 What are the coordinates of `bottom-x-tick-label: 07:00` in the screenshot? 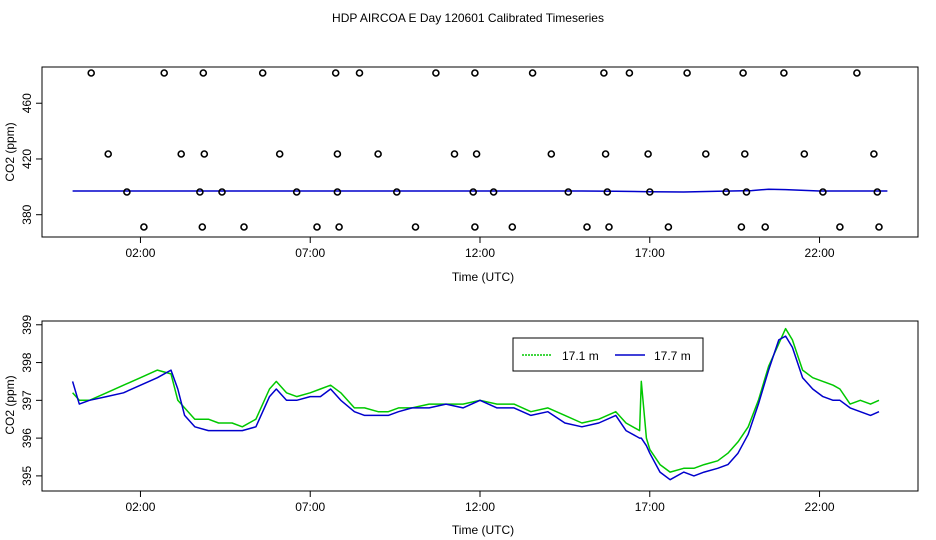 It's located at (310, 507).